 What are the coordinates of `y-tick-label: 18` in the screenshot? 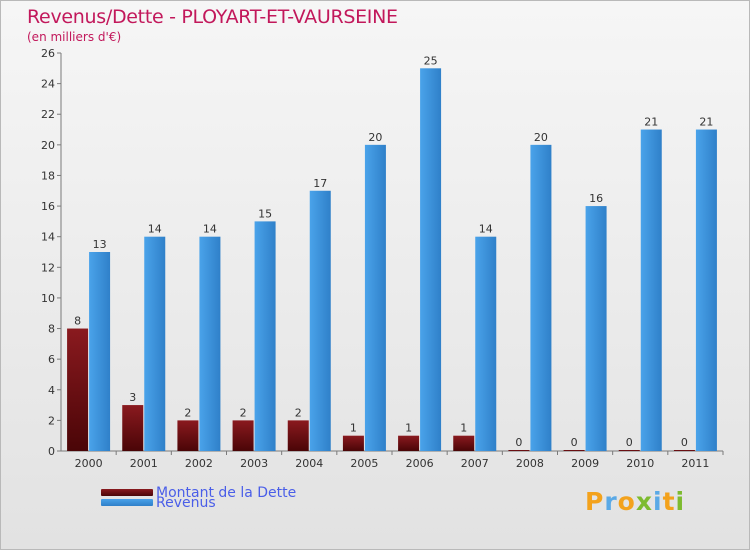 It's located at (48, 175).